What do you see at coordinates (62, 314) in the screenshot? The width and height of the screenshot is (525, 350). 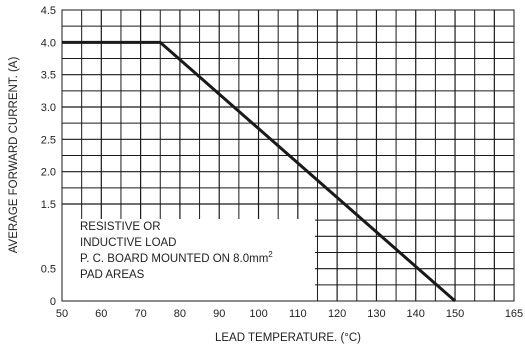 I see `x-tick-label: 50` at bounding box center [62, 314].